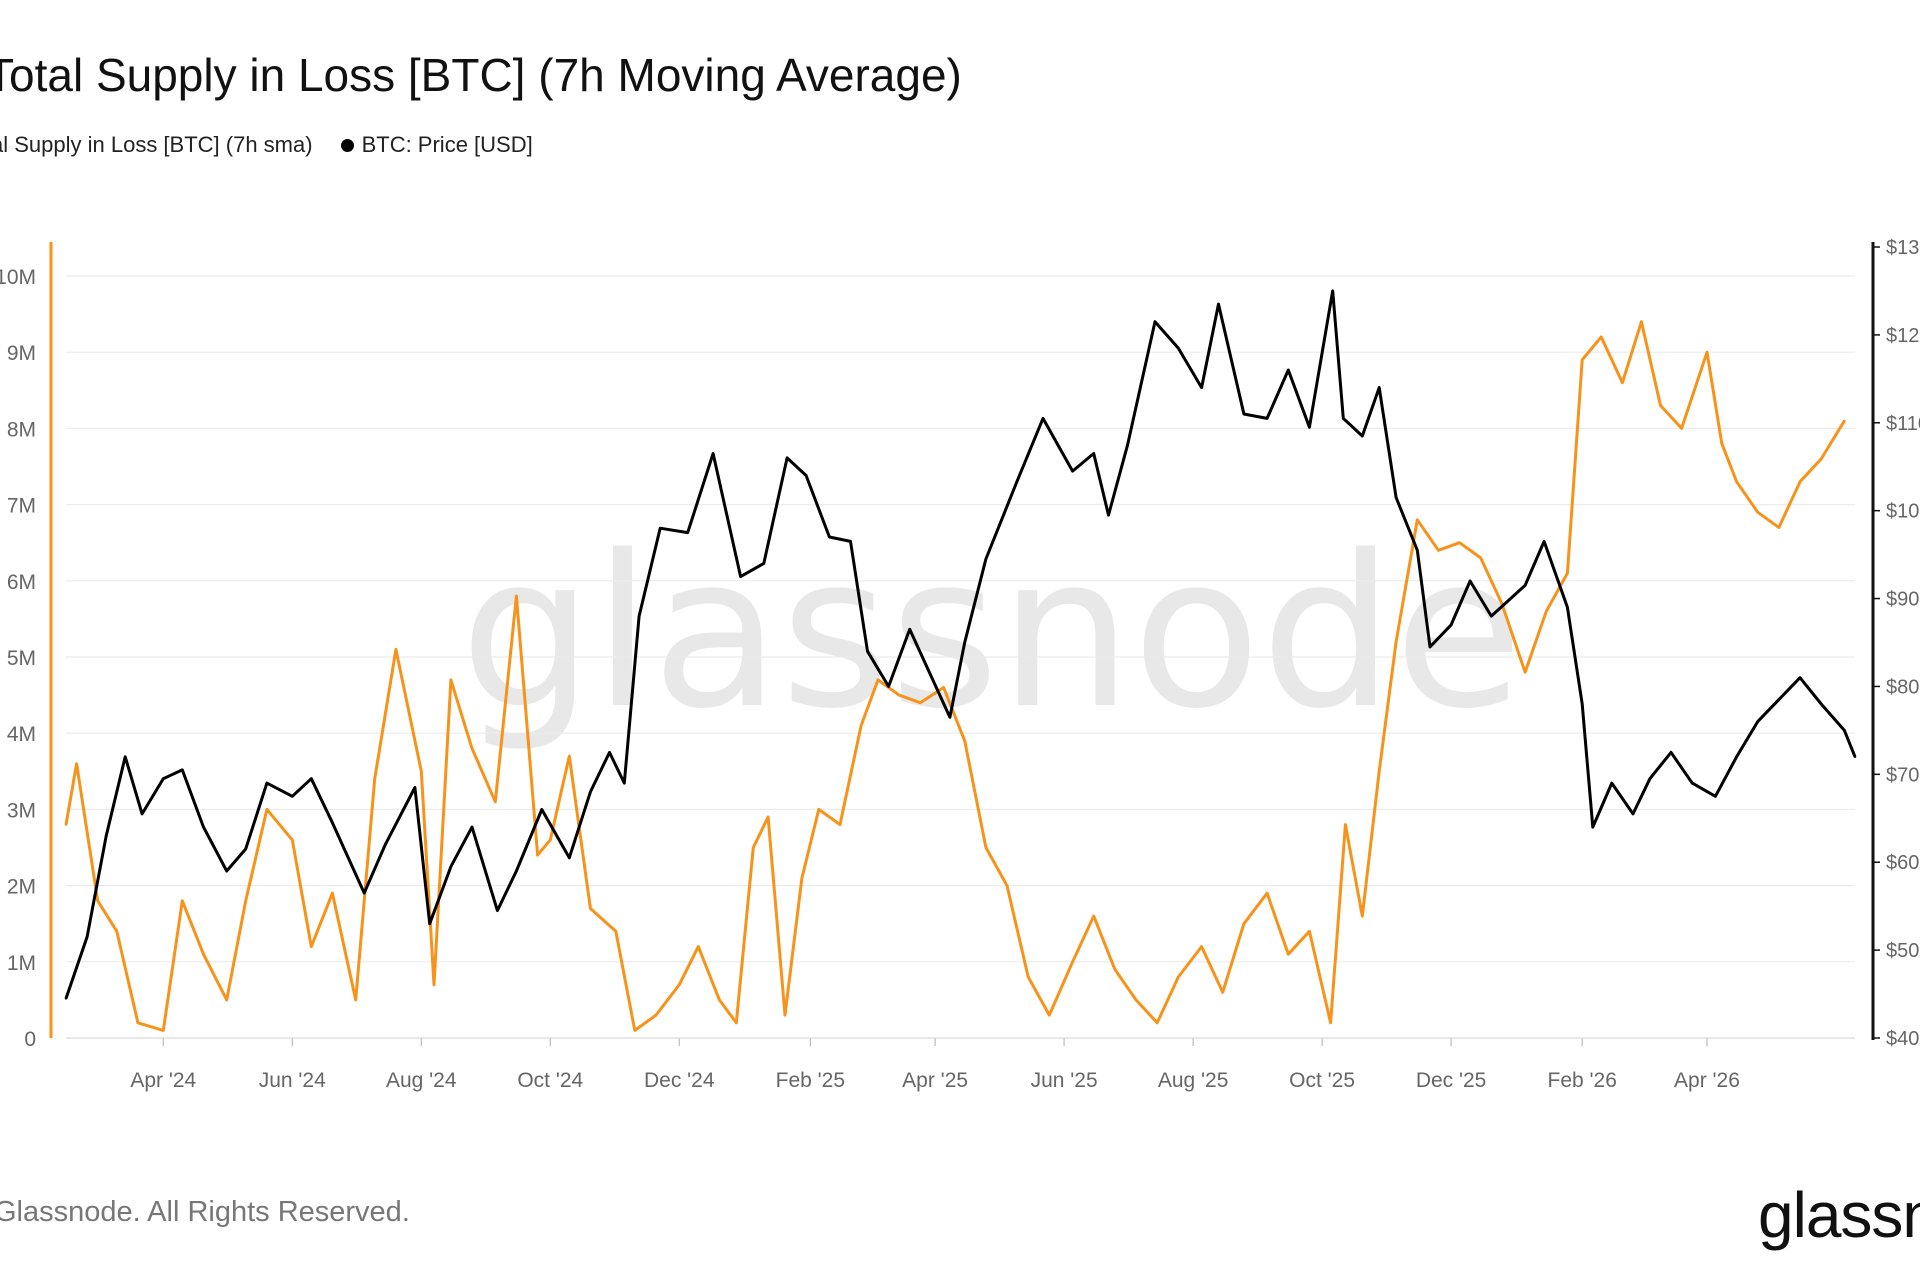 The height and width of the screenshot is (1280, 1920). Describe the element at coordinates (30, 1039) in the screenshot. I see `y-left-tick-label: 0` at that location.